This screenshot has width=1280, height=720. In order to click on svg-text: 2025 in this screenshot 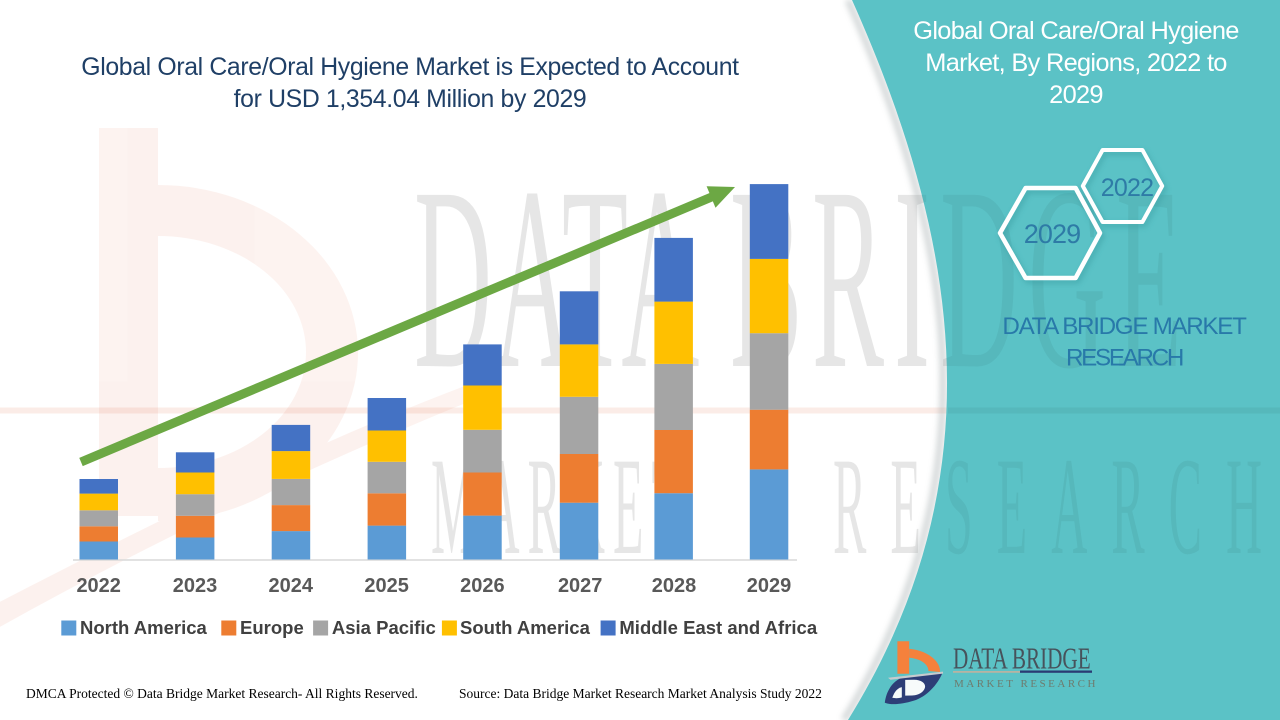, I will do `click(386, 586)`.